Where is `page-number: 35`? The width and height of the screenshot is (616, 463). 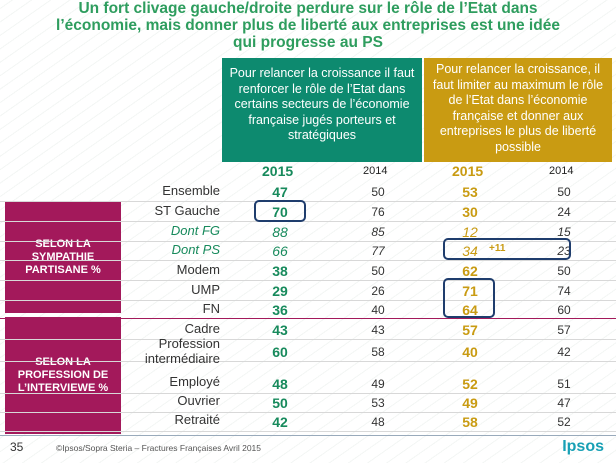 page-number: 35 is located at coordinates (17, 447).